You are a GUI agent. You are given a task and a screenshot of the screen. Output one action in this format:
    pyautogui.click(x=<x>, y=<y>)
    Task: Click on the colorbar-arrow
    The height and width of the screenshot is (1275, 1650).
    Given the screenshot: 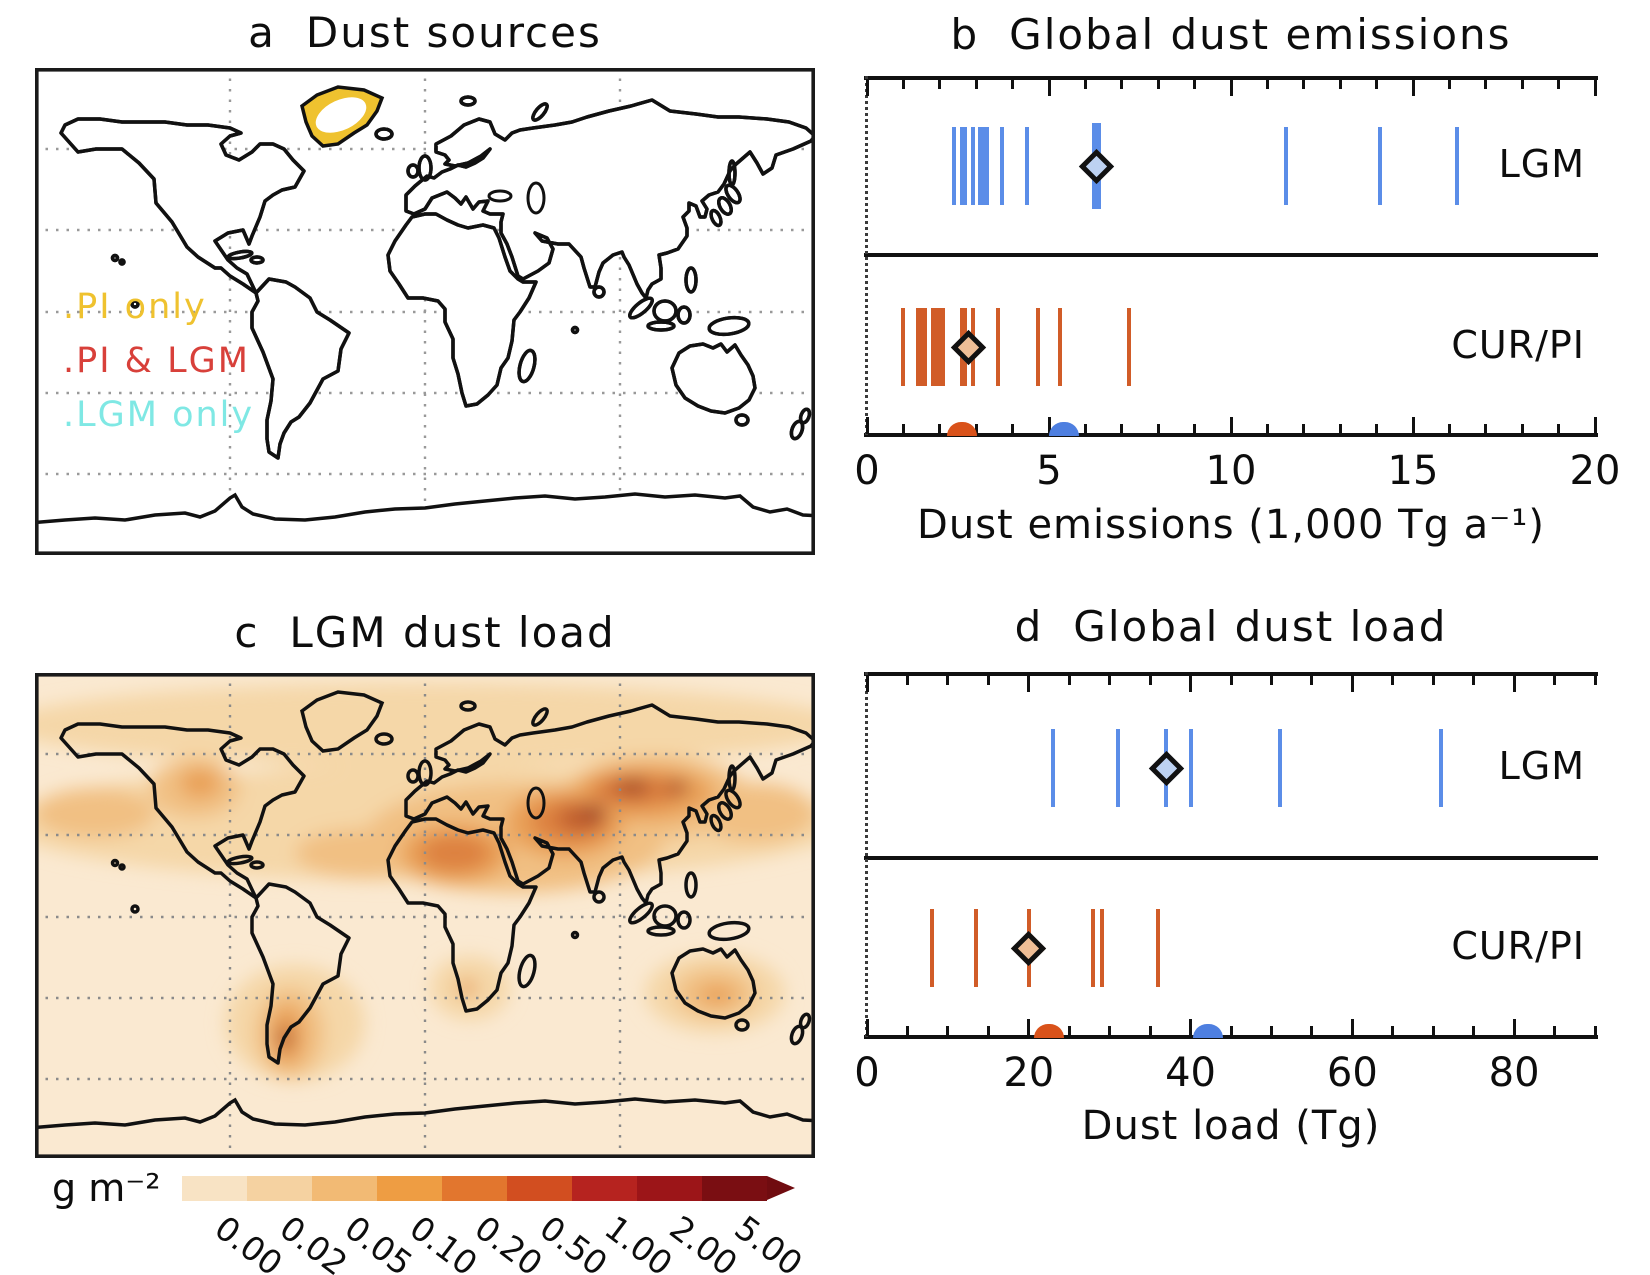 What is the action you would take?
    pyautogui.click(x=781, y=1188)
    